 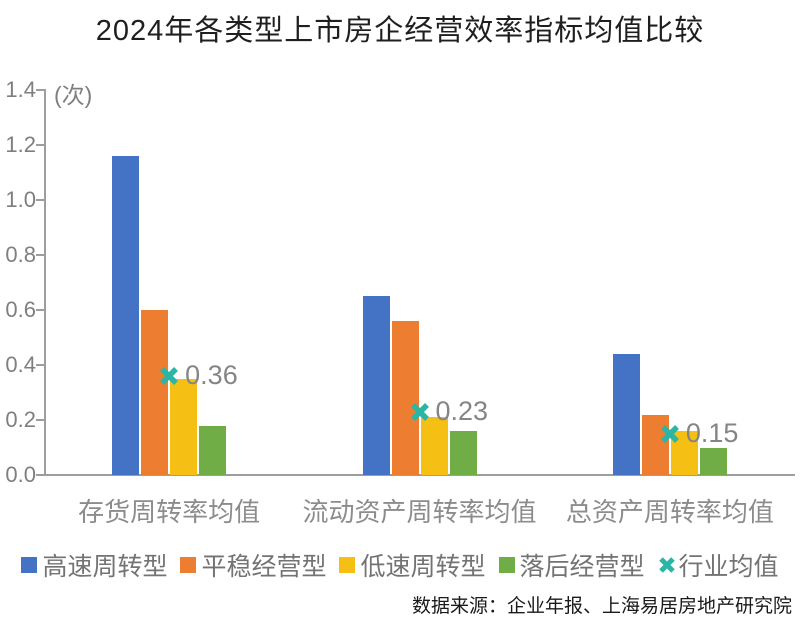 I want to click on chart-title: 2024年各类型上市房企经营效率指标均值比较, so click(x=400, y=31).